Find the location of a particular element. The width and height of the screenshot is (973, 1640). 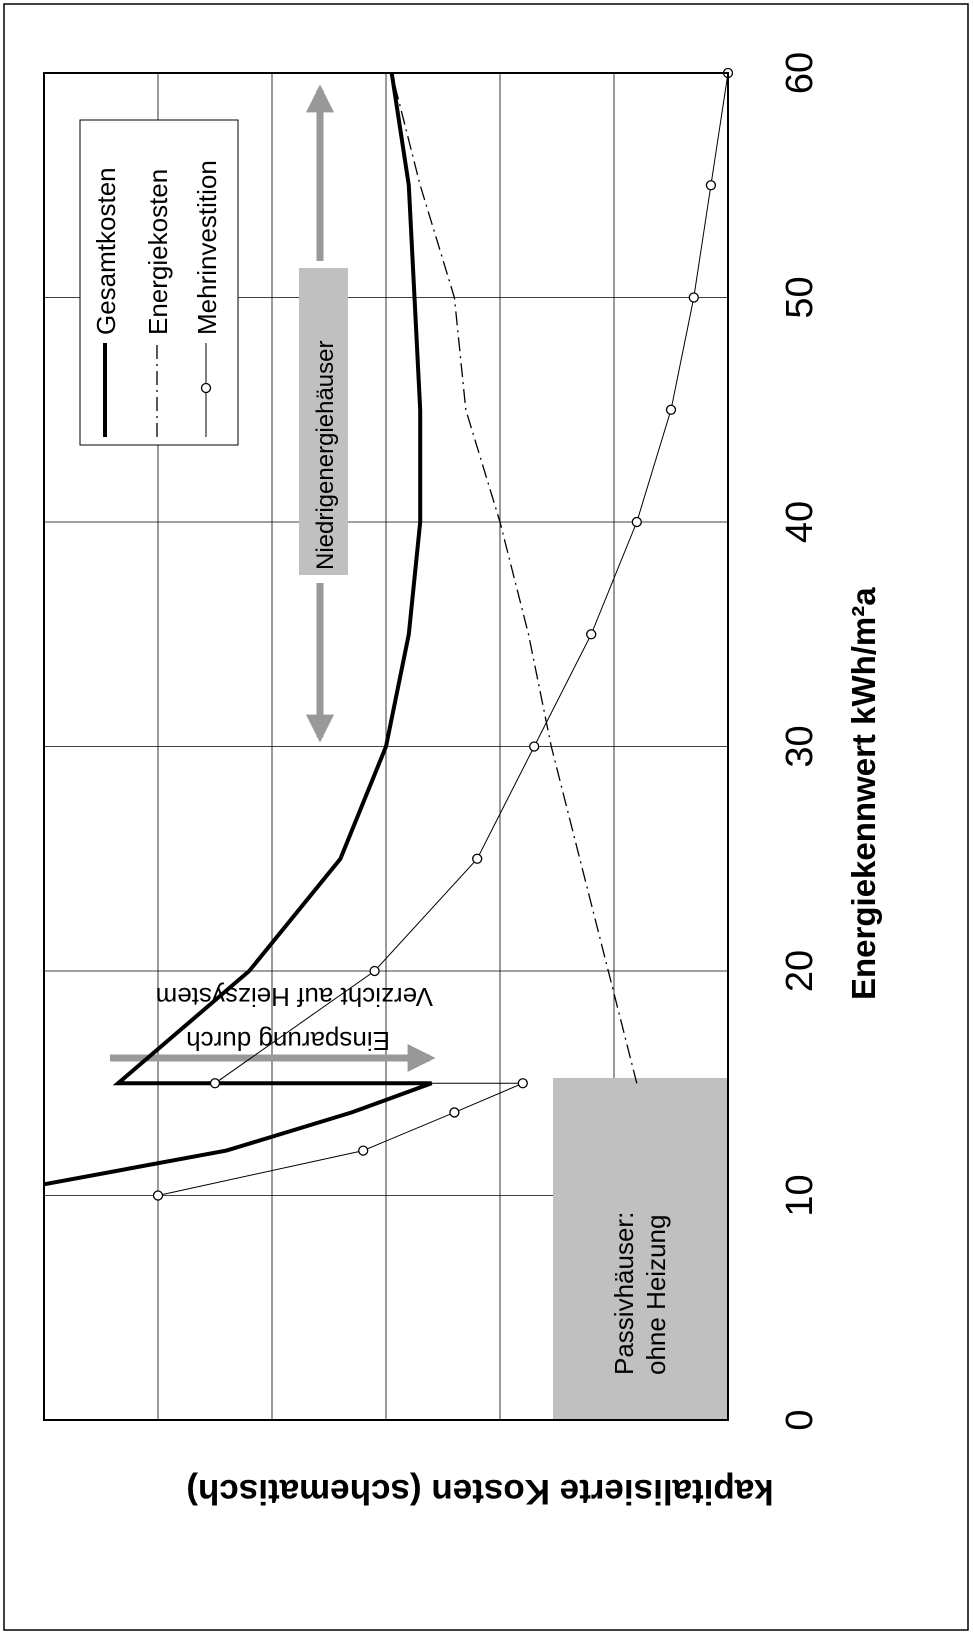

legend-label-gesamtkosten: Gesamtkosten is located at coordinates (106, 251).